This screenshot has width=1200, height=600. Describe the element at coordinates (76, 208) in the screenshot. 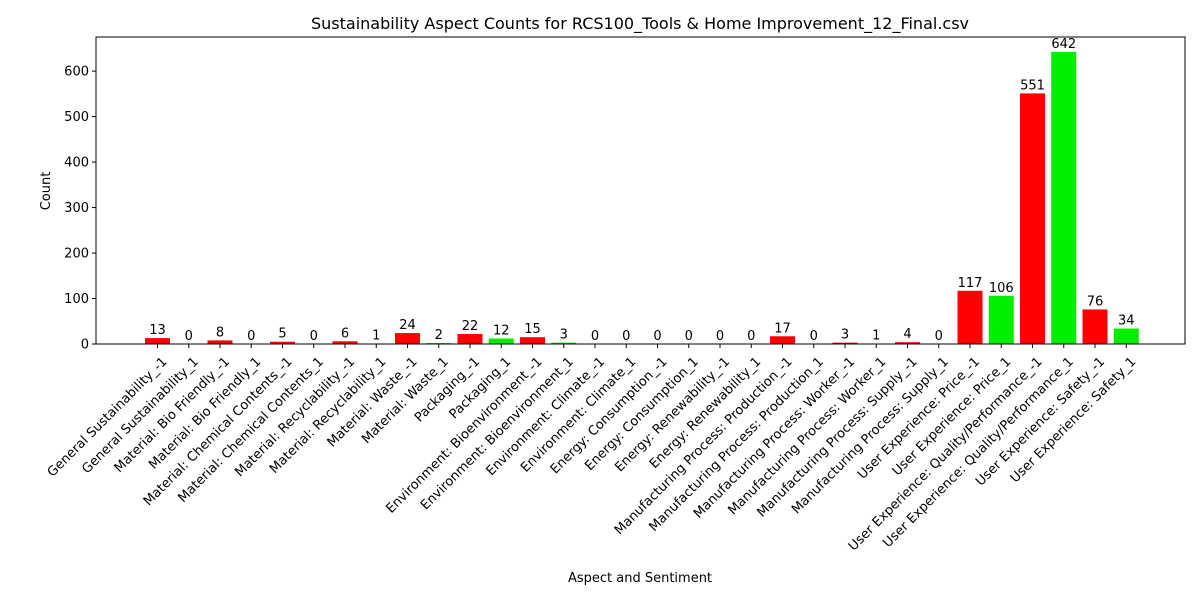

I see `y-tick-label: 300` at that location.